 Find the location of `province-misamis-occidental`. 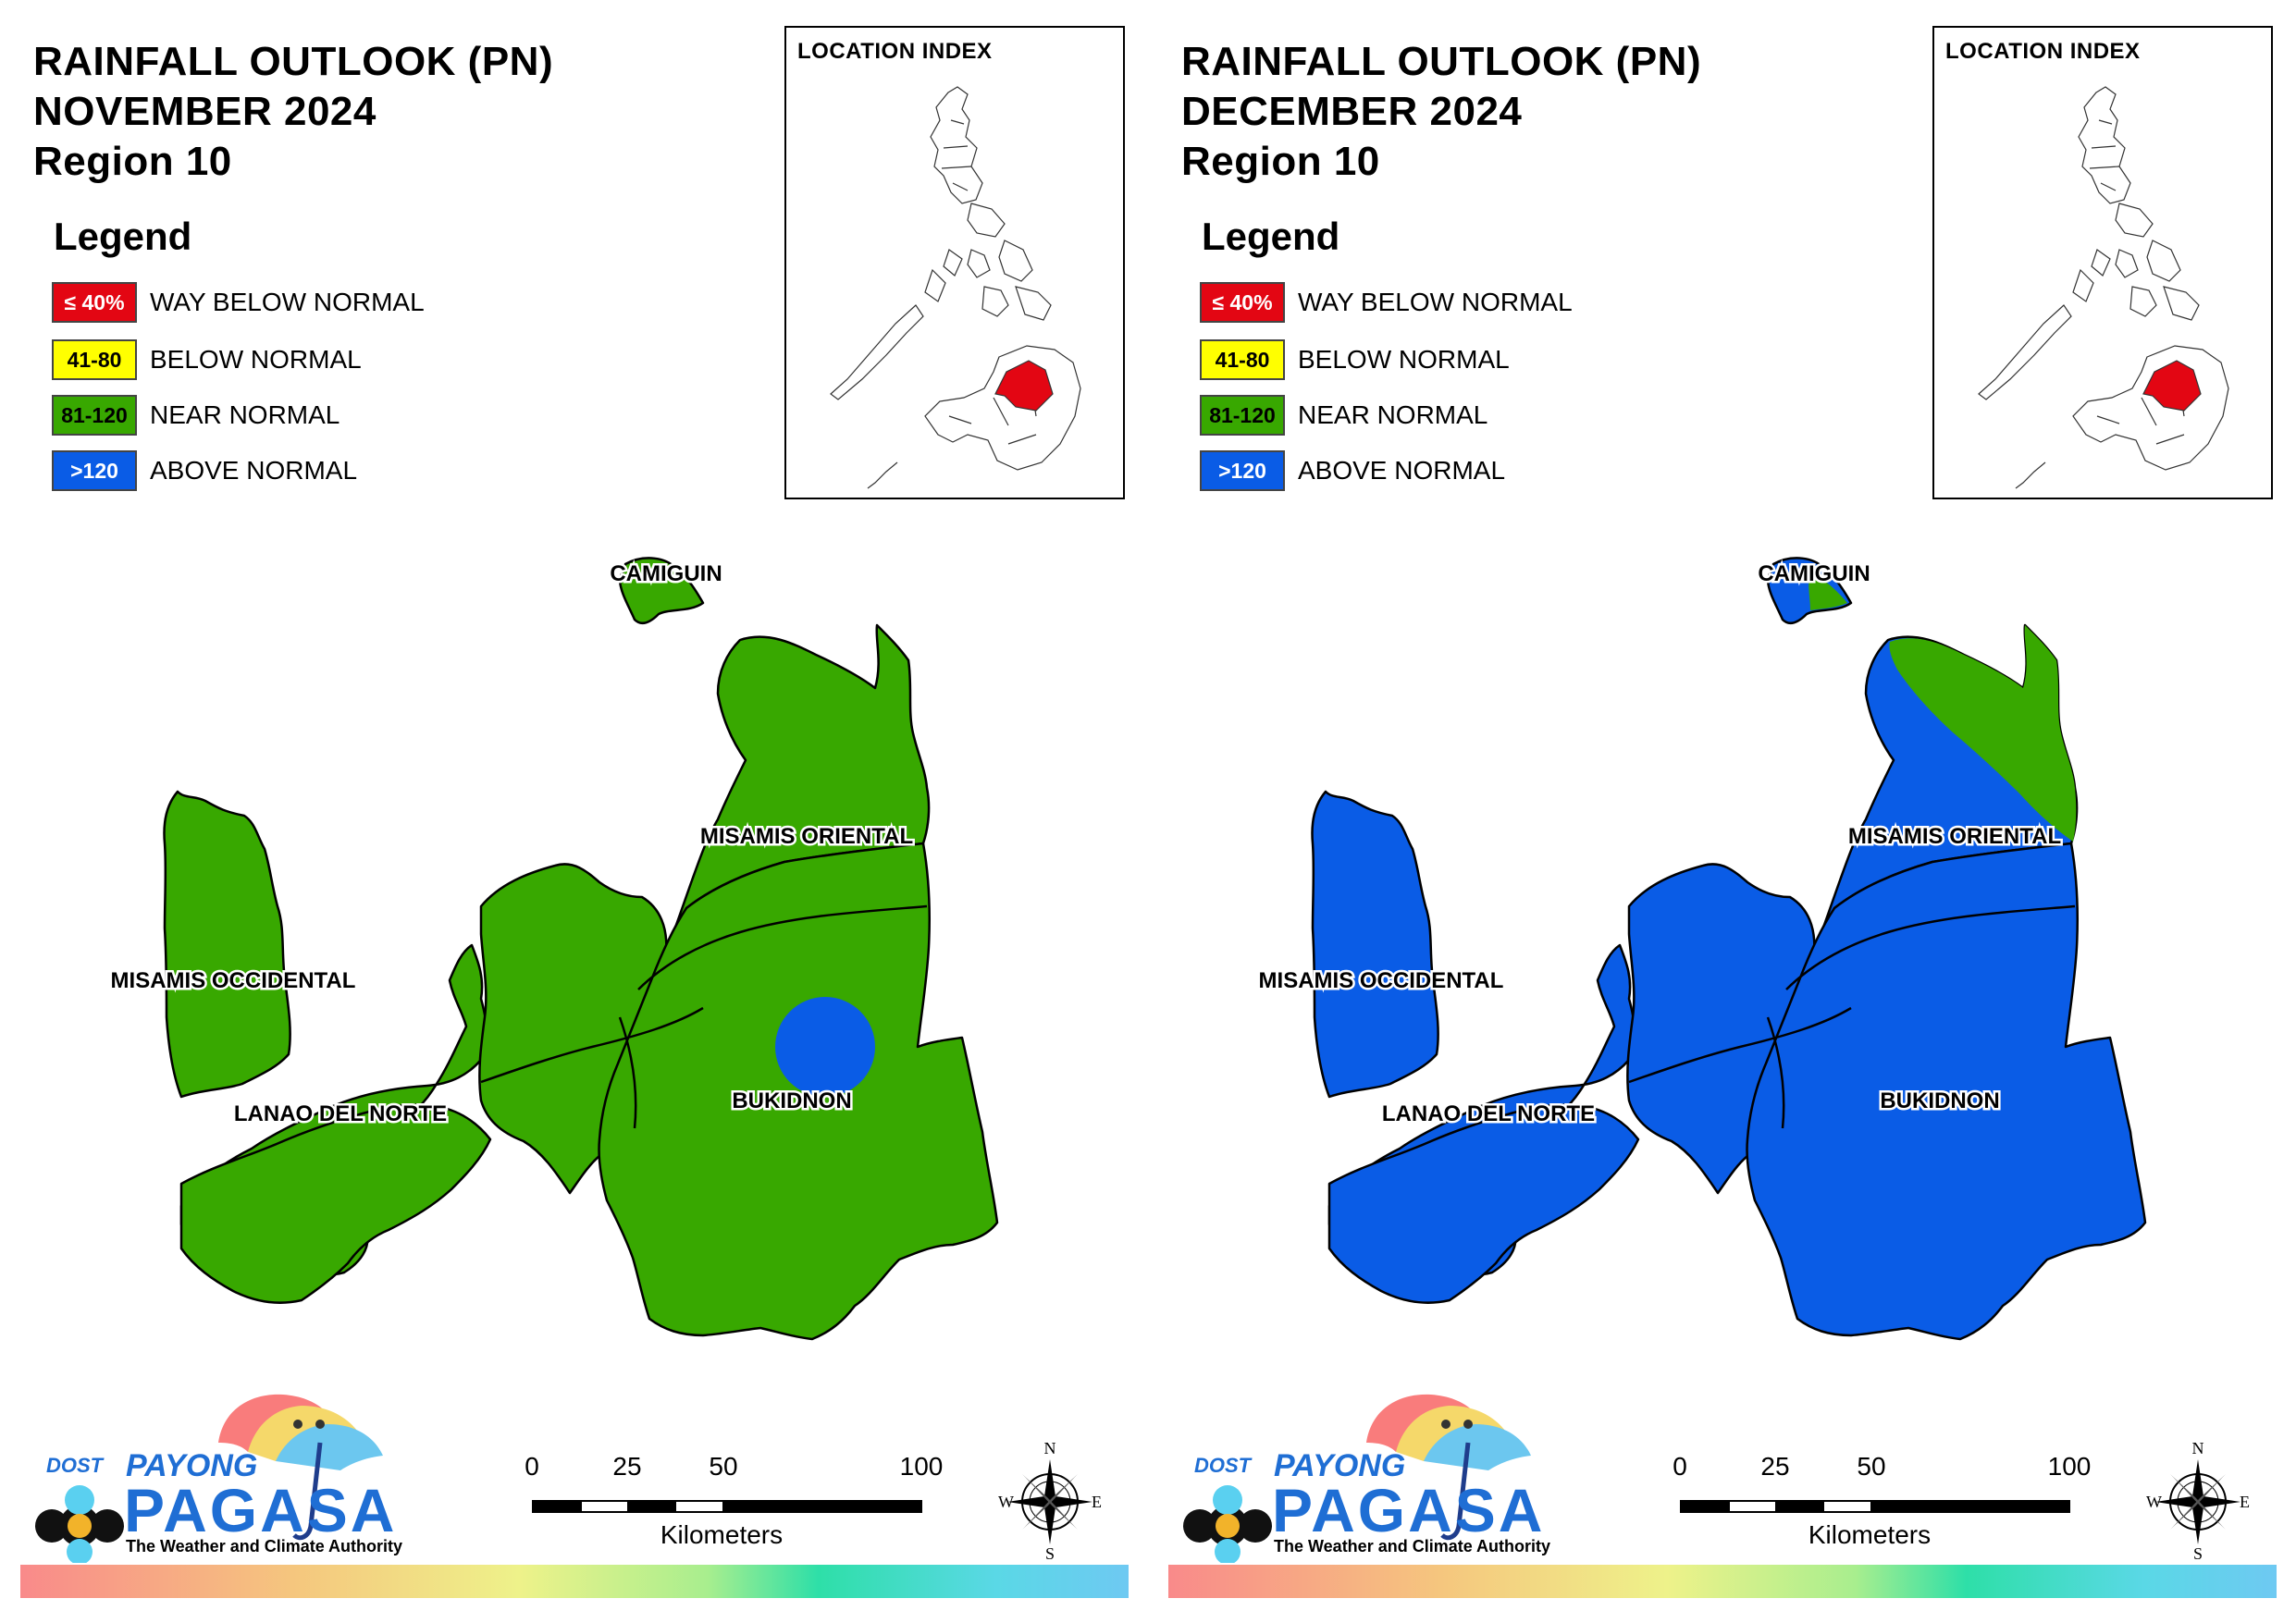

province-misamis-occidental is located at coordinates (227, 944).